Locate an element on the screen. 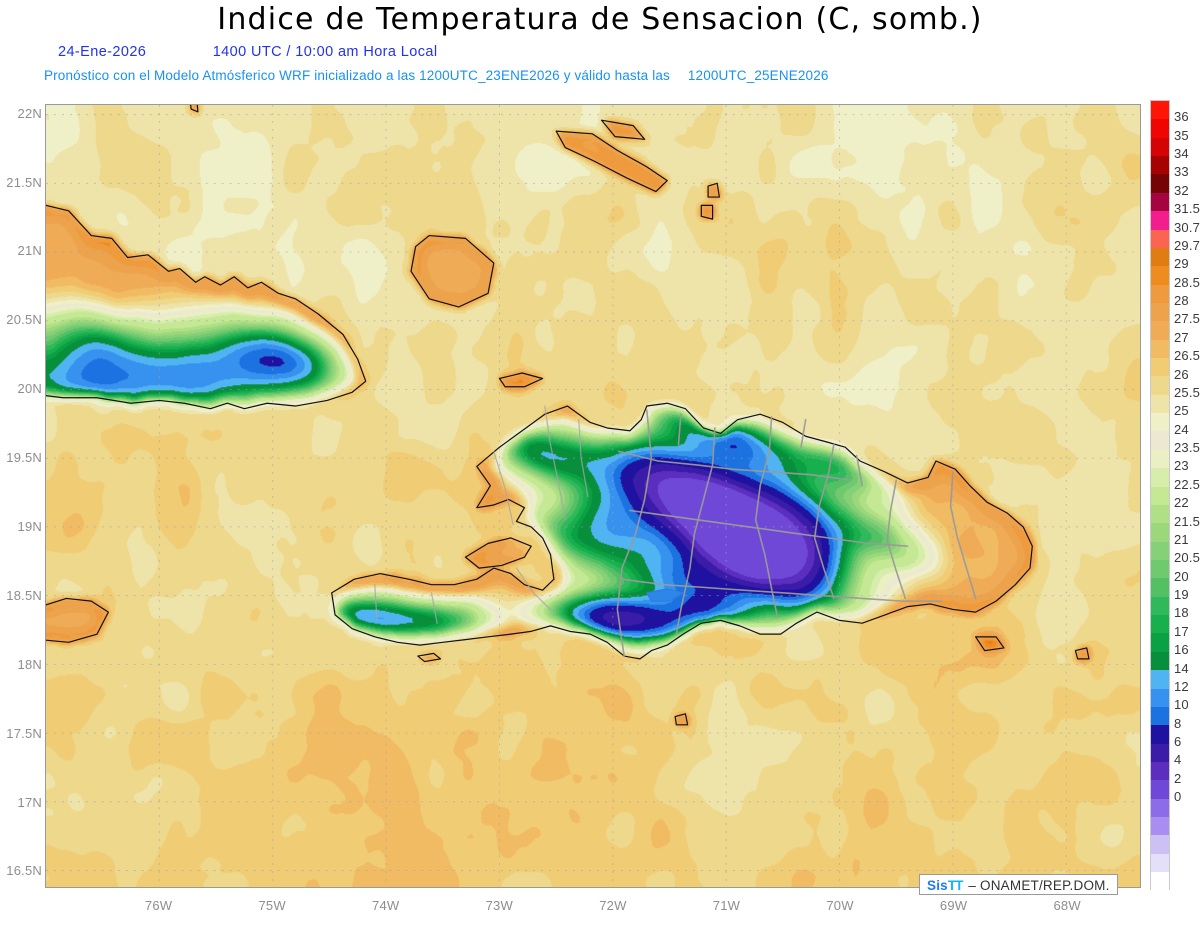 Image resolution: width=1200 pixels, height=927 pixels. colorbar-tick-label: 25 is located at coordinates (1181, 411).